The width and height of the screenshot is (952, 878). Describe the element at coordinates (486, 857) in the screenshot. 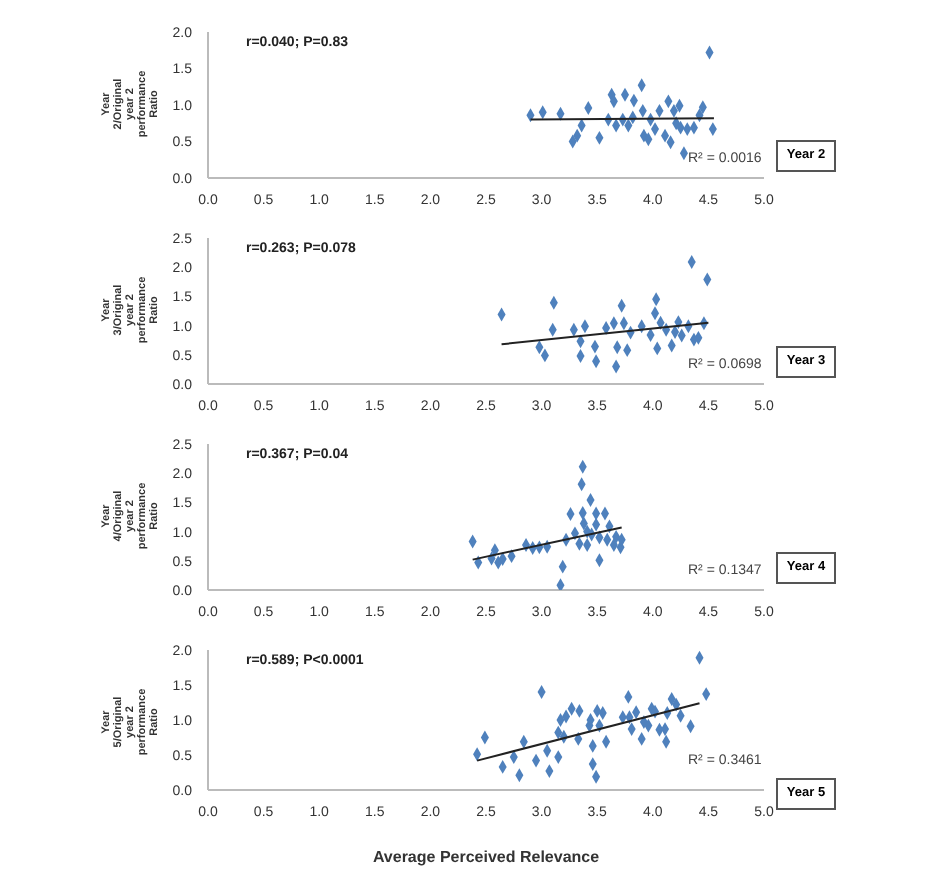

I see `x-axis-title: Average Perceived Relevance` at that location.